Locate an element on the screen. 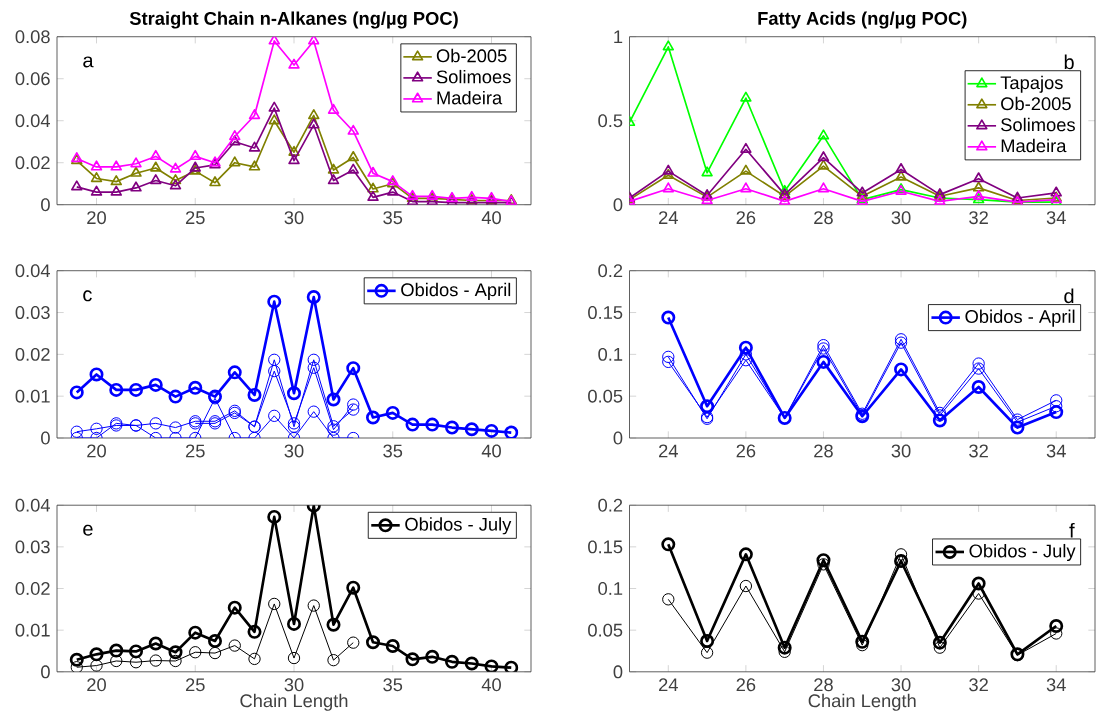  annotation: c is located at coordinates (87, 296).